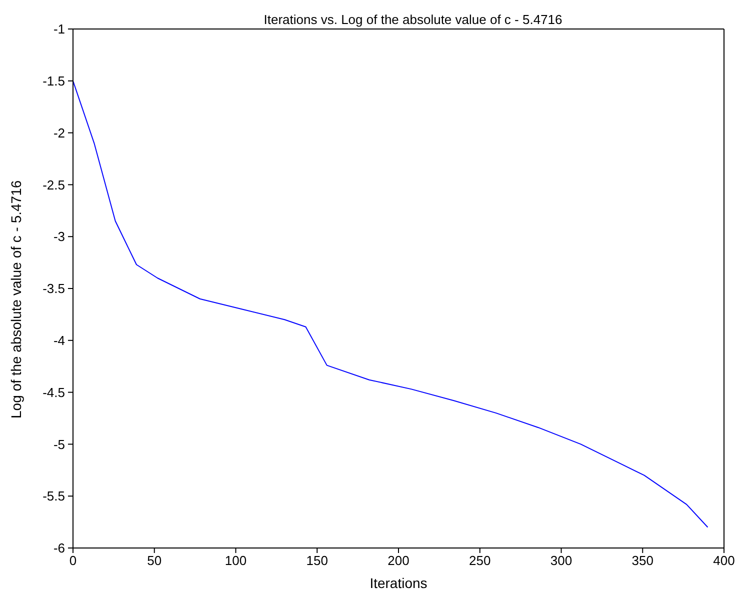  Describe the element at coordinates (59, 236) in the screenshot. I see `y-tick-label: -3` at that location.